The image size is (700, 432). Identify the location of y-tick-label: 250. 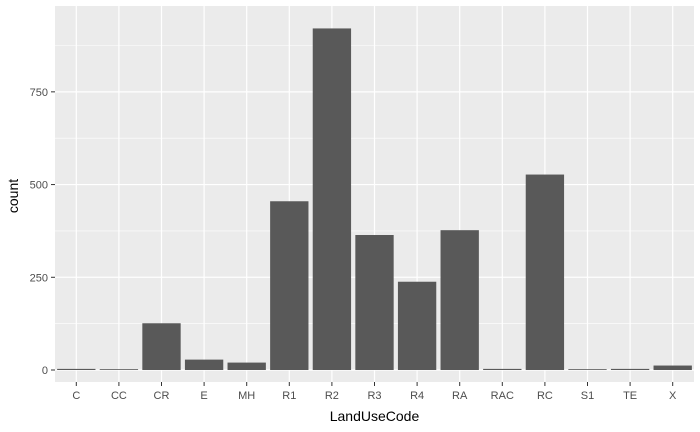
(39, 278).